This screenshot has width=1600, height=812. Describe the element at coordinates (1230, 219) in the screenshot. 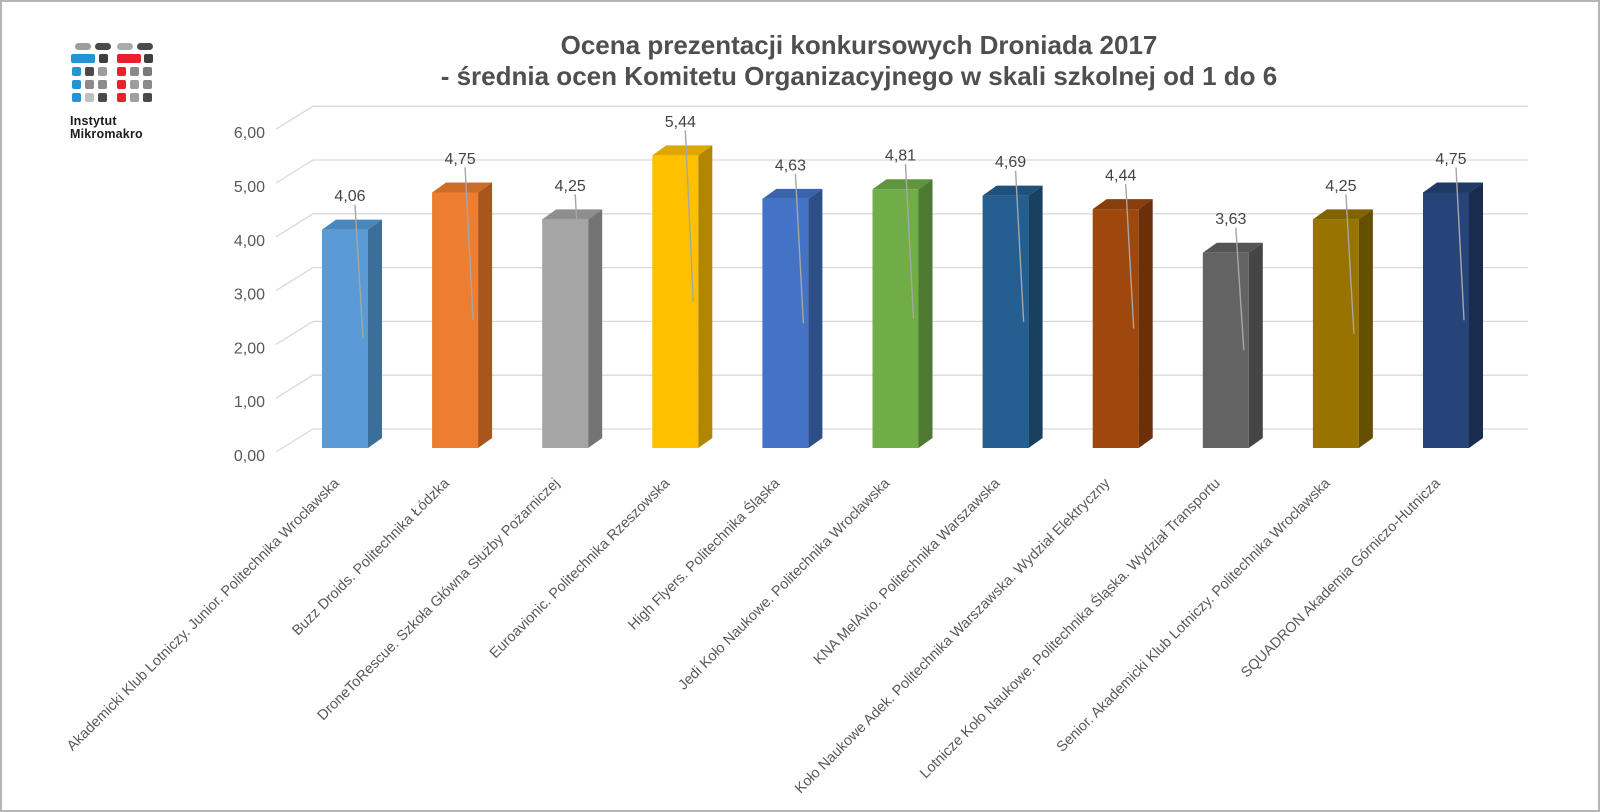

I see `data-label: 3,63` at that location.